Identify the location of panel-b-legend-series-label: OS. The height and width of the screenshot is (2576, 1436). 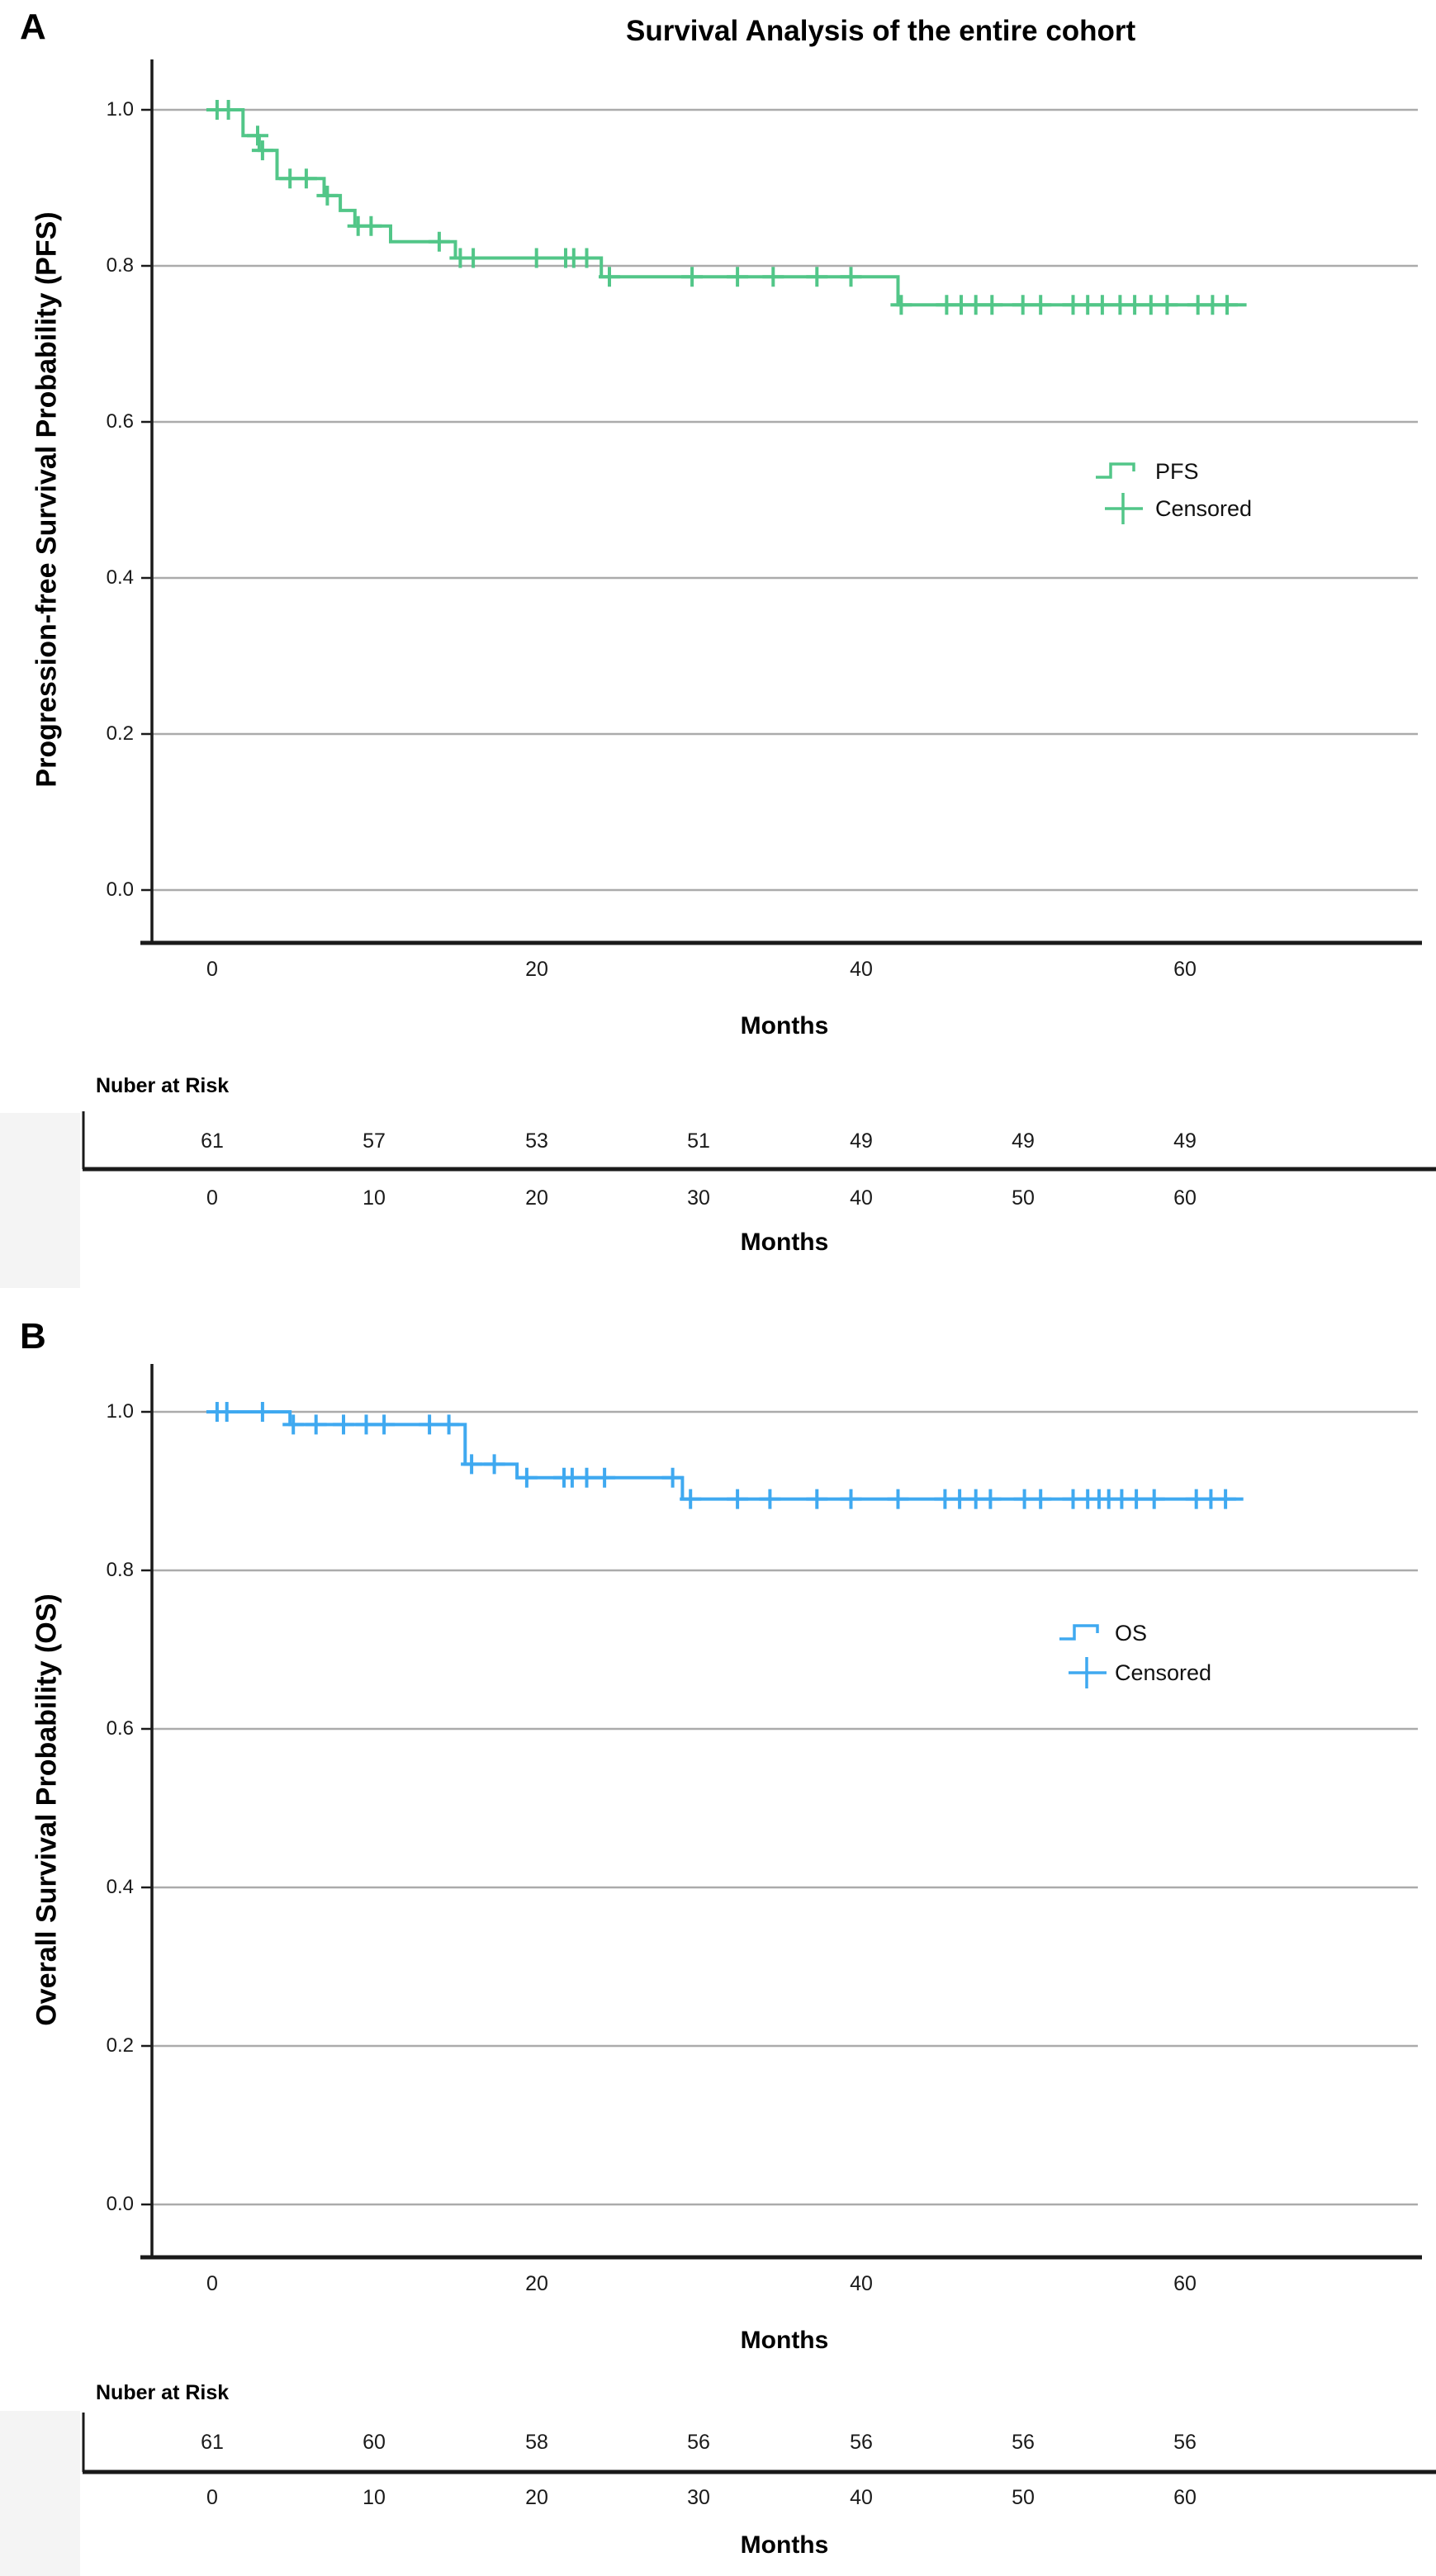
(1131, 1633).